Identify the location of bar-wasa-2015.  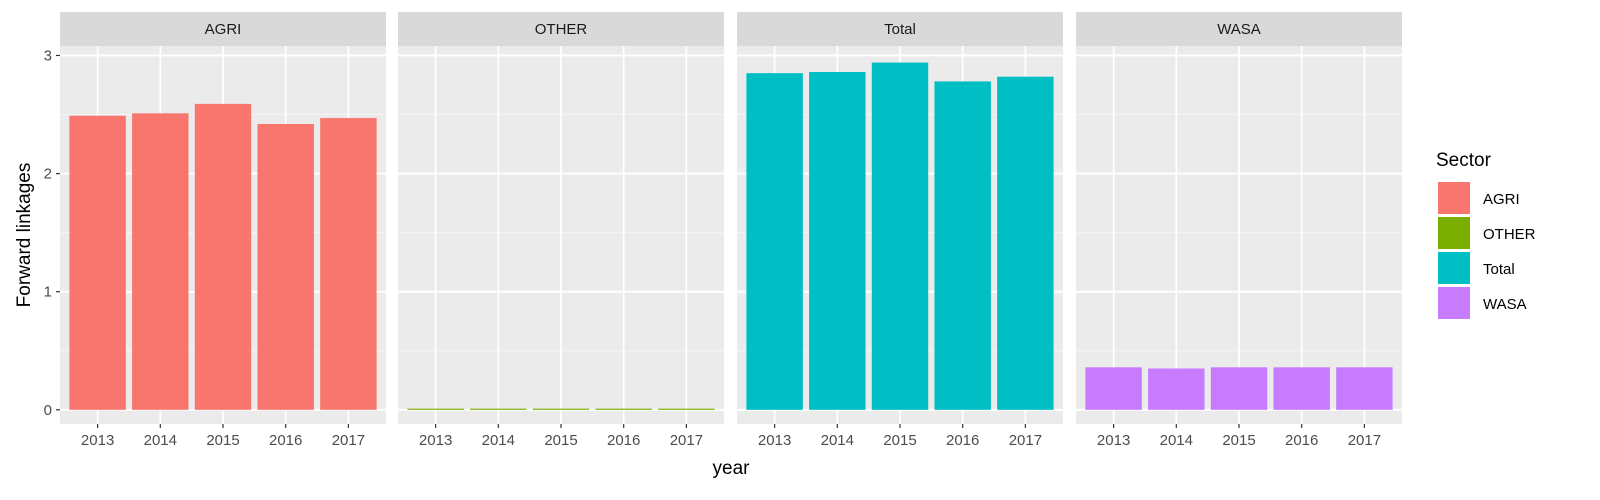
(1239, 388).